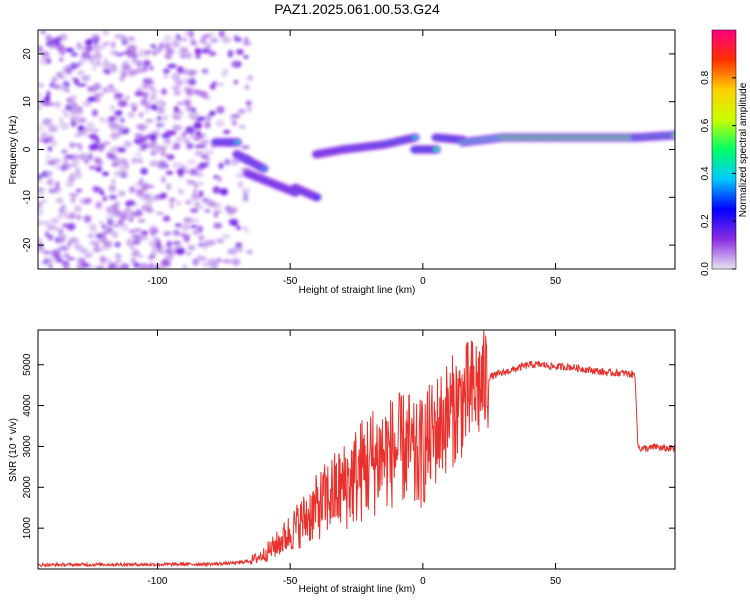 This screenshot has height=600, width=750. Describe the element at coordinates (743, 149) in the screenshot. I see `colorbar-label: Normalized spectral amplitude` at that location.